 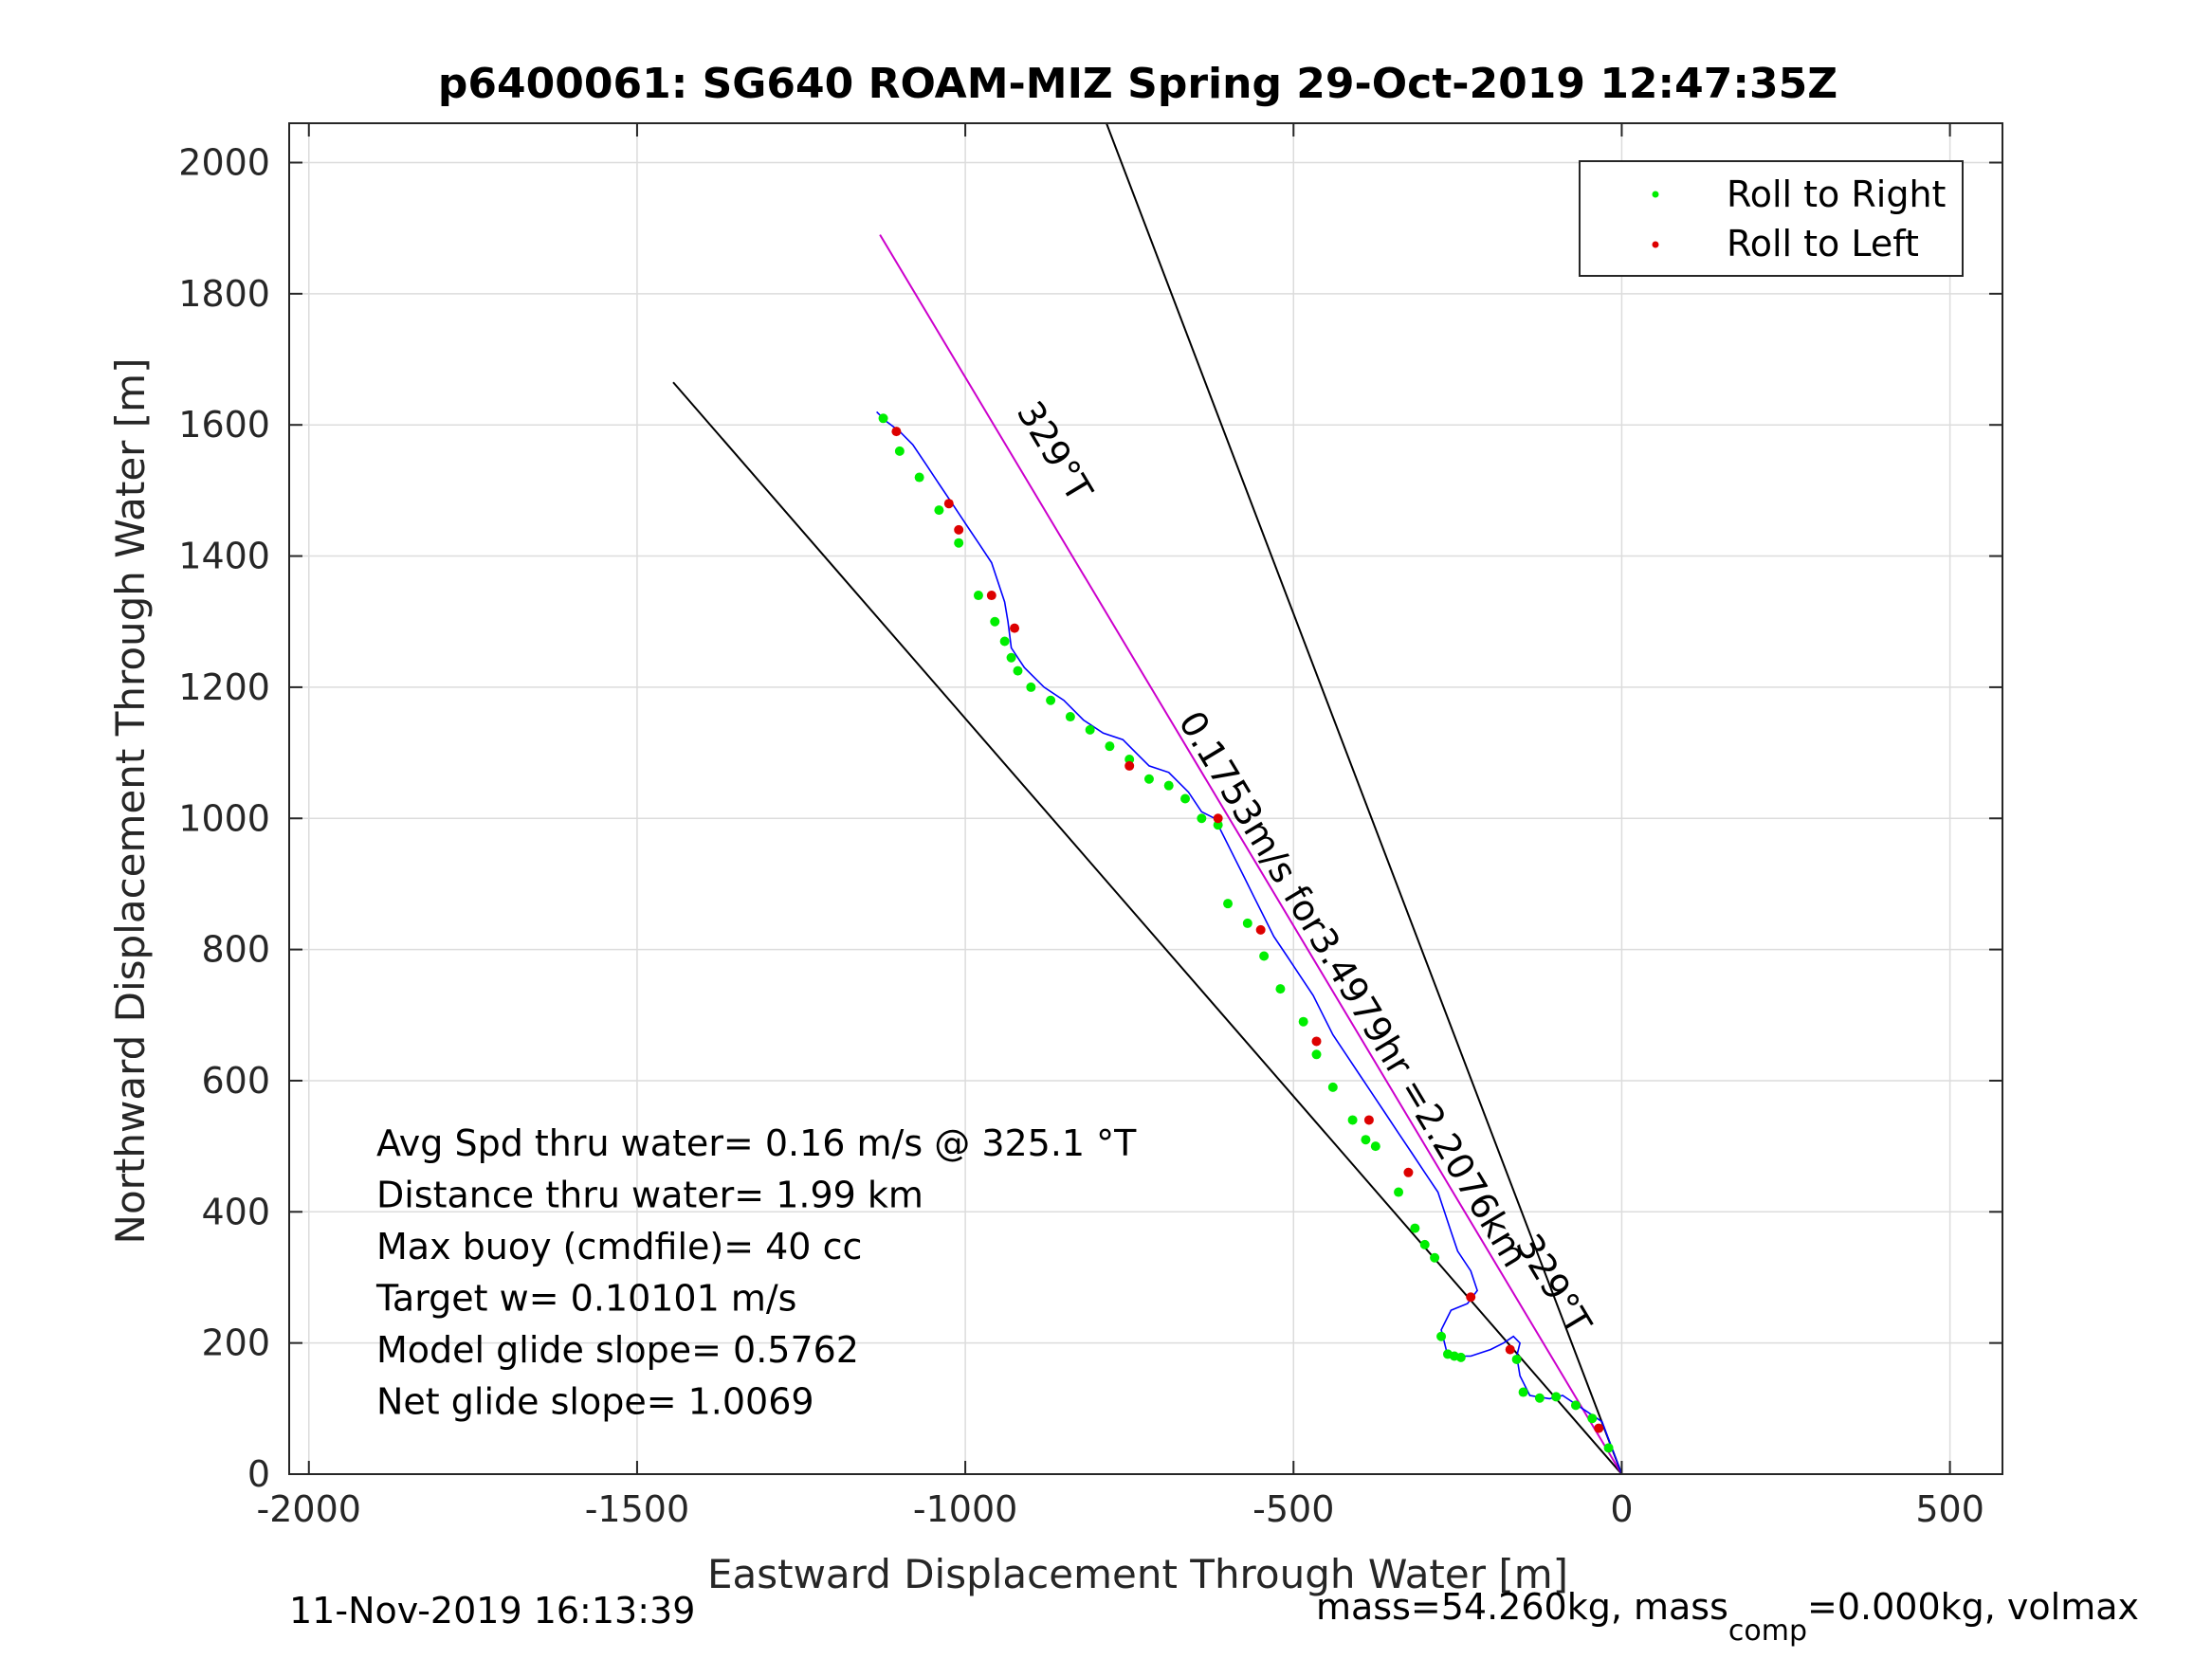 What do you see at coordinates (649, 1195) in the screenshot?
I see `stat-line: Distance thru water= 1.99 km` at bounding box center [649, 1195].